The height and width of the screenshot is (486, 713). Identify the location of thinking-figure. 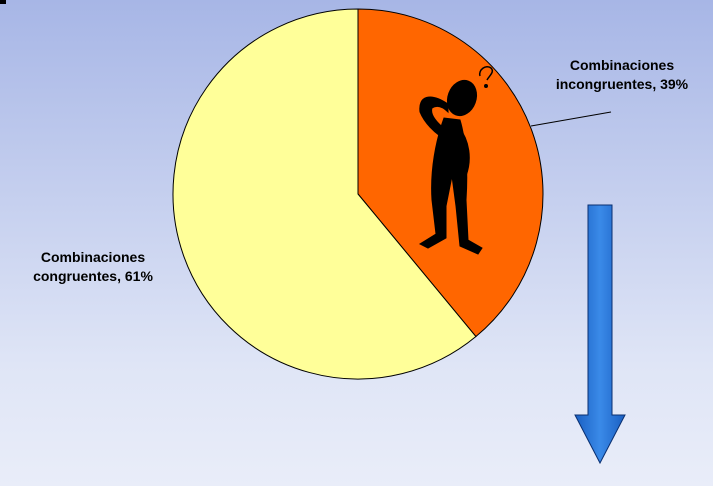
(456, 160).